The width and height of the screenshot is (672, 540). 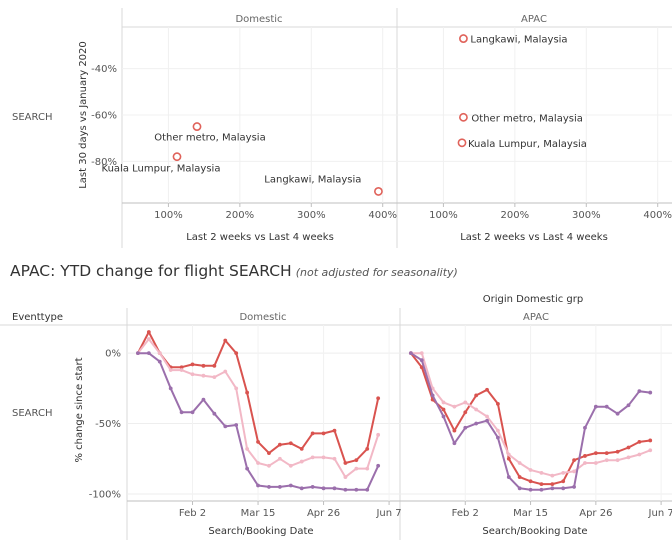 I want to click on top-x-tick-label-0-0: 100%, so click(x=168, y=215).